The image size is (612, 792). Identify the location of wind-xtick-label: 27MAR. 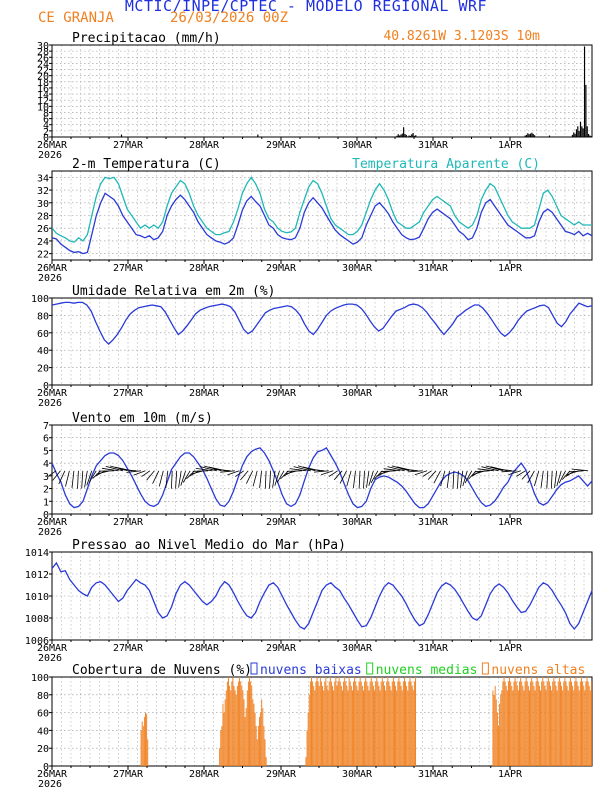
(128, 522).